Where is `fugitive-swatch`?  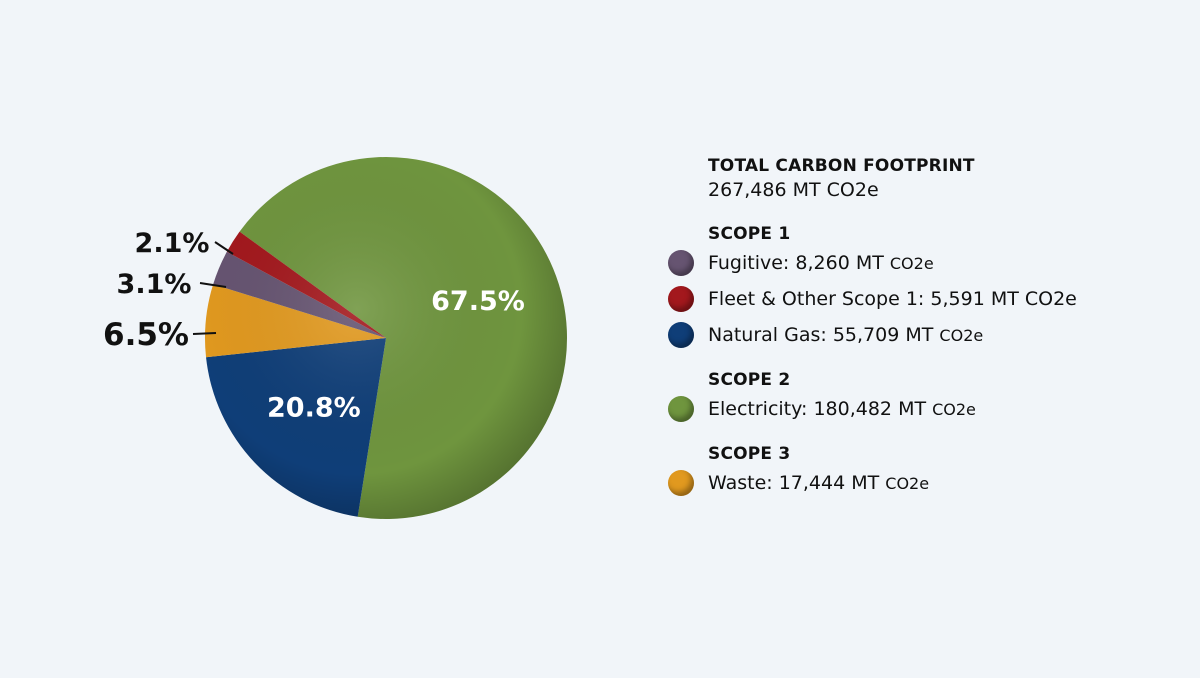 fugitive-swatch is located at coordinates (681, 263).